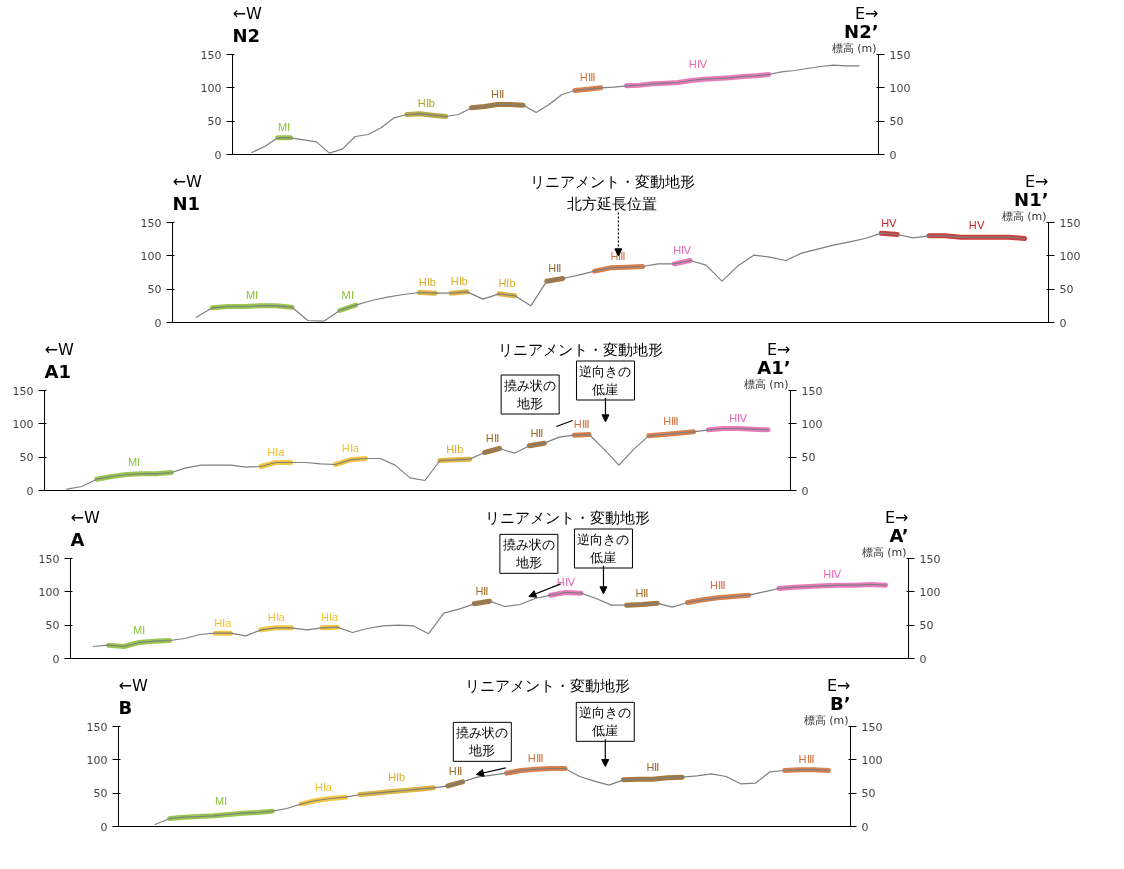  What do you see at coordinates (899, 536) in the screenshot?
I see `text: A’` at bounding box center [899, 536].